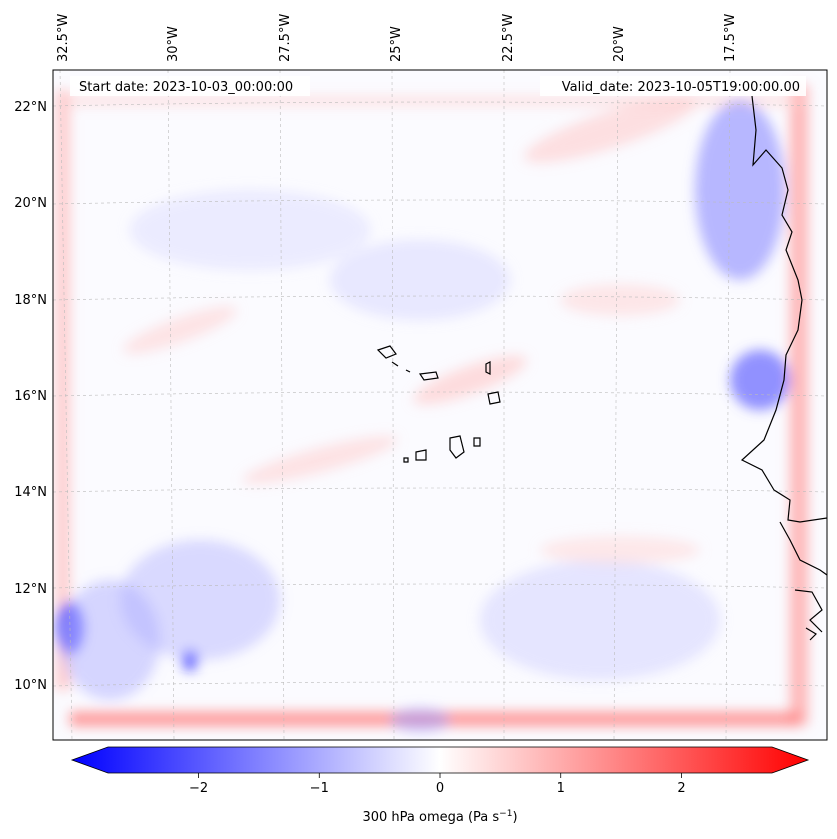  I want to click on latitude-labels: 22°N 20°N 18°N 16°N 14°N 12°N 10°N, so click(30, 396).